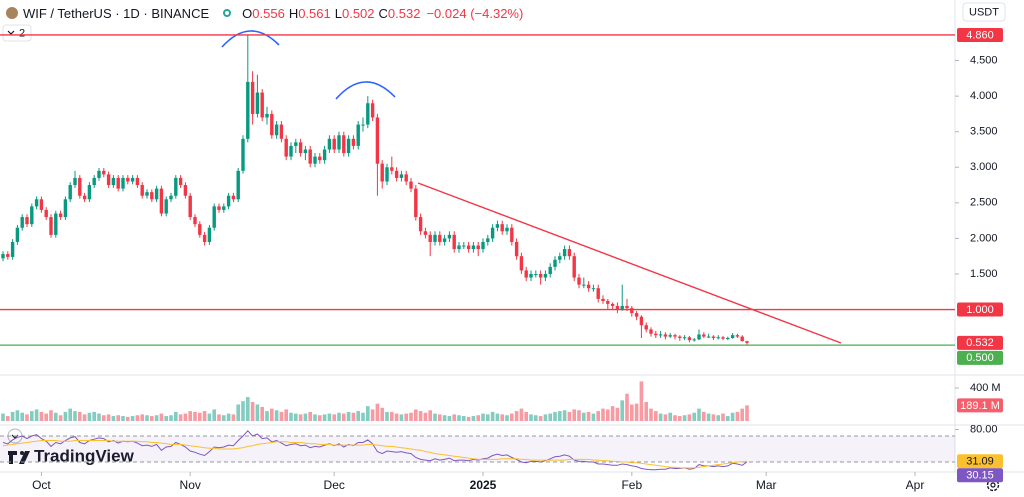 The width and height of the screenshot is (1024, 497). What do you see at coordinates (980, 475) in the screenshot?
I see `rsi-badge` at bounding box center [980, 475].